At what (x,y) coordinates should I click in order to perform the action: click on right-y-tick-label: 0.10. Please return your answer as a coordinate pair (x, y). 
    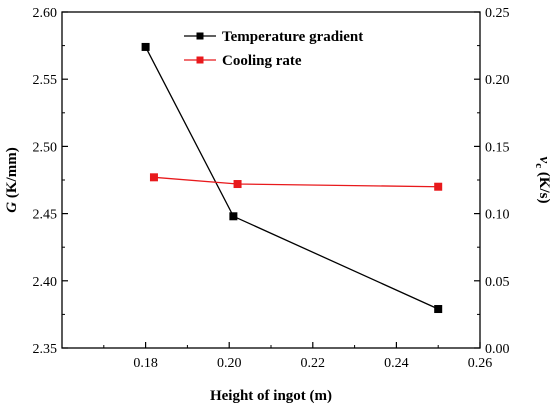
    Looking at the image, I should click on (497, 215).